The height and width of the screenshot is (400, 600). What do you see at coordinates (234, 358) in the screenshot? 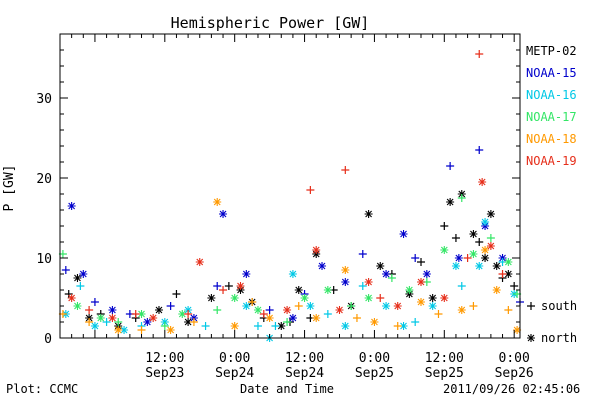
I see `x-tick-time-1: 0:00` at bounding box center [234, 358].